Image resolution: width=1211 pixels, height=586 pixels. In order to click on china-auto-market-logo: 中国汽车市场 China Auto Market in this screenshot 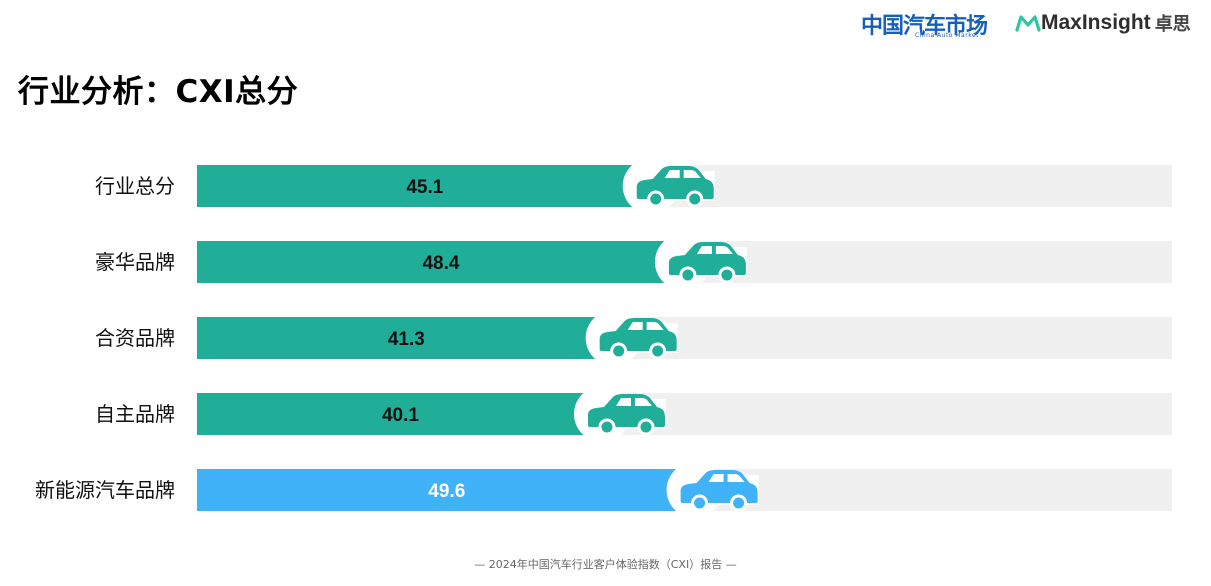, I will do `click(928, 24)`.